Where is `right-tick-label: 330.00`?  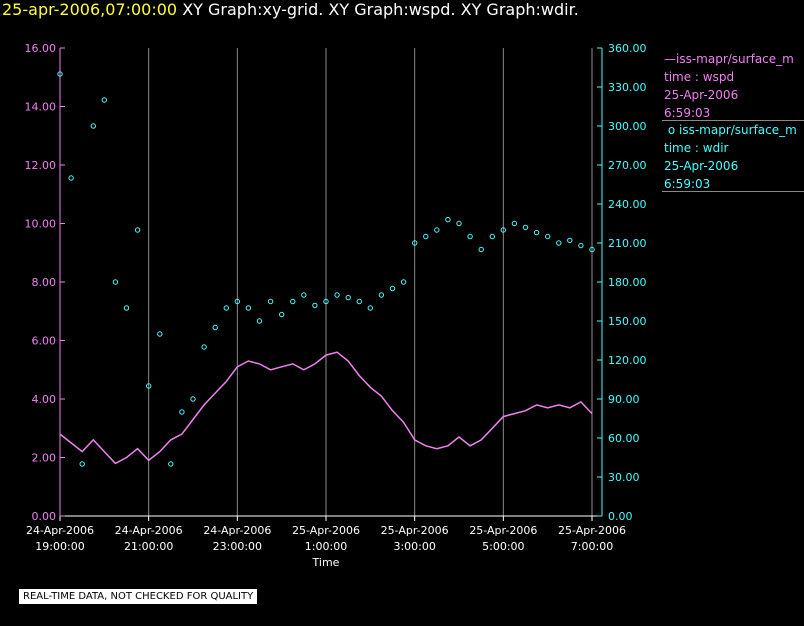 right-tick-label: 330.00 is located at coordinates (627, 87).